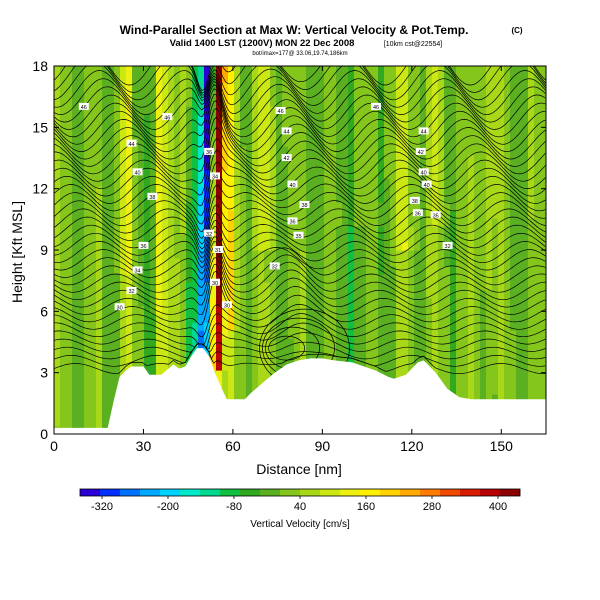 The image size is (600, 600). What do you see at coordinates (215, 178) in the screenshot?
I see `isentrope-label: 34` at bounding box center [215, 178].